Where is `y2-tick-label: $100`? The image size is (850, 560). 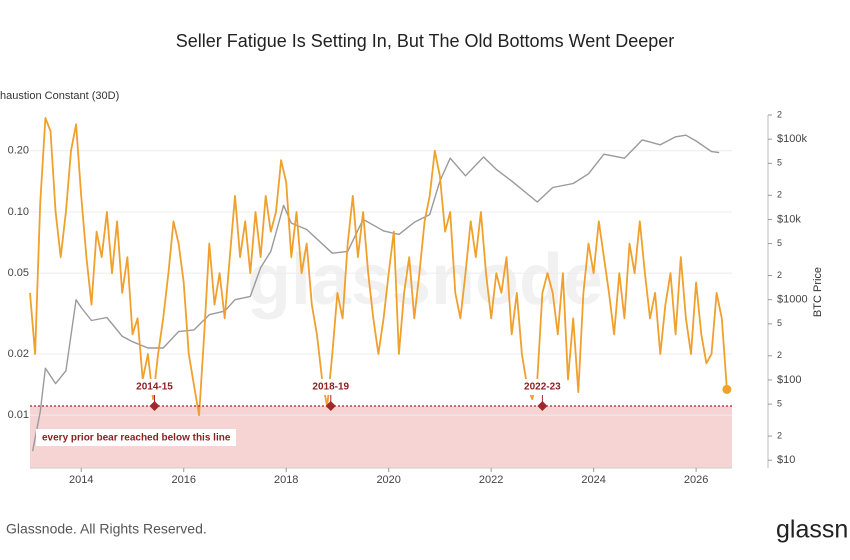
y2-tick-label: $100 is located at coordinates (789, 380).